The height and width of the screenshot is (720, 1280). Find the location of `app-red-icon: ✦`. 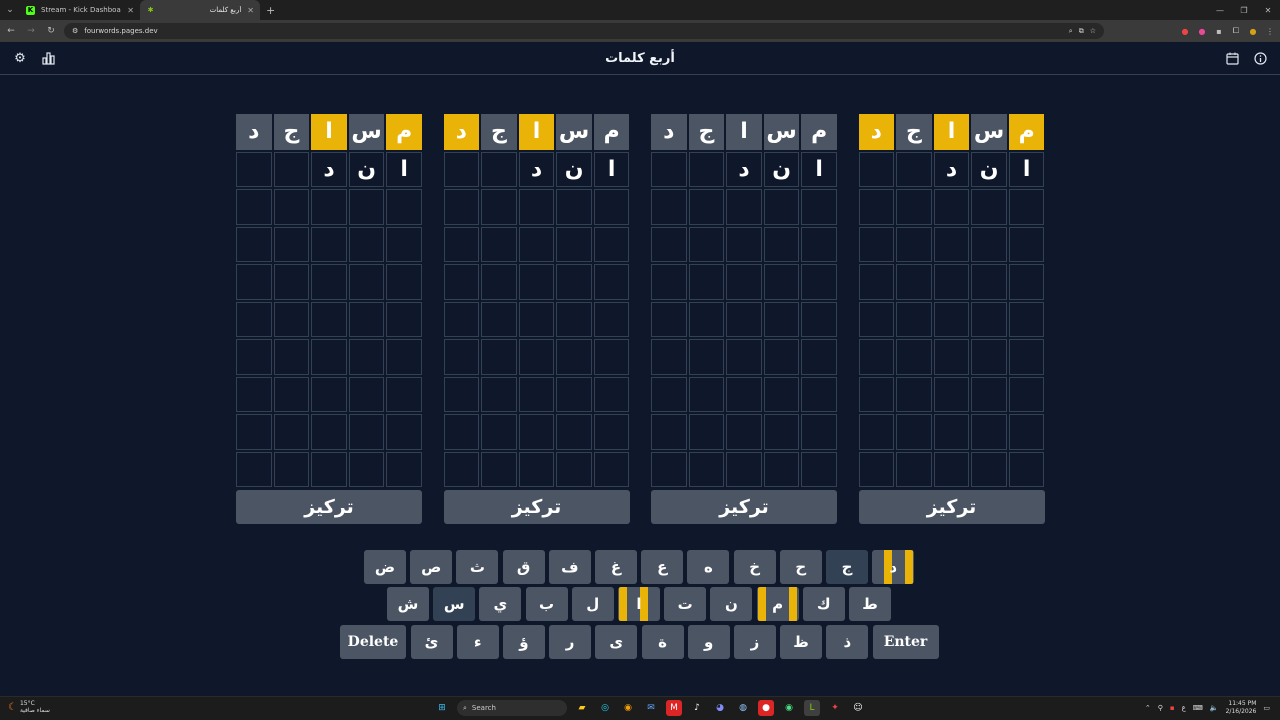

app-red-icon: ✦ is located at coordinates (835, 708).